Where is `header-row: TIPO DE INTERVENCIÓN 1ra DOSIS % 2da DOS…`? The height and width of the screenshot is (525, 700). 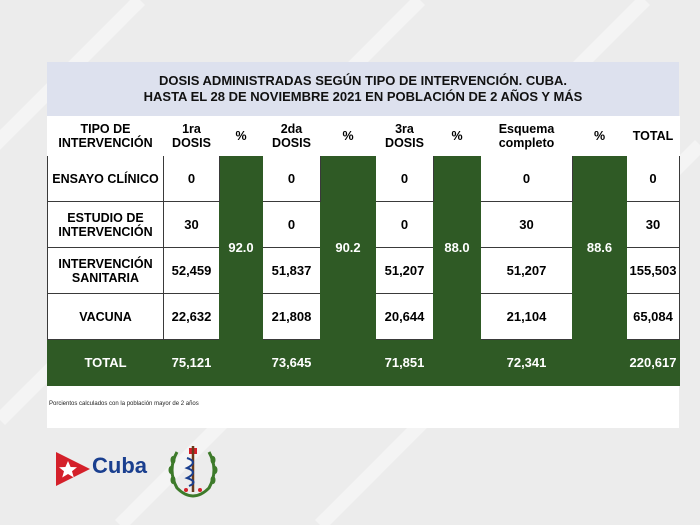
header-row: TIPO DE INTERVENCIÓN 1ra DOSIS % 2da DOS… is located at coordinates (363, 136).